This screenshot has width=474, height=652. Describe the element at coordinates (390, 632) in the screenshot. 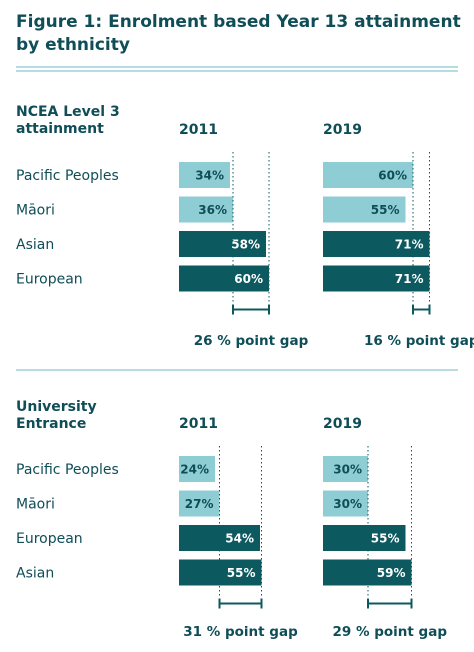

I see `gap-label: 29 % point gap` at that location.